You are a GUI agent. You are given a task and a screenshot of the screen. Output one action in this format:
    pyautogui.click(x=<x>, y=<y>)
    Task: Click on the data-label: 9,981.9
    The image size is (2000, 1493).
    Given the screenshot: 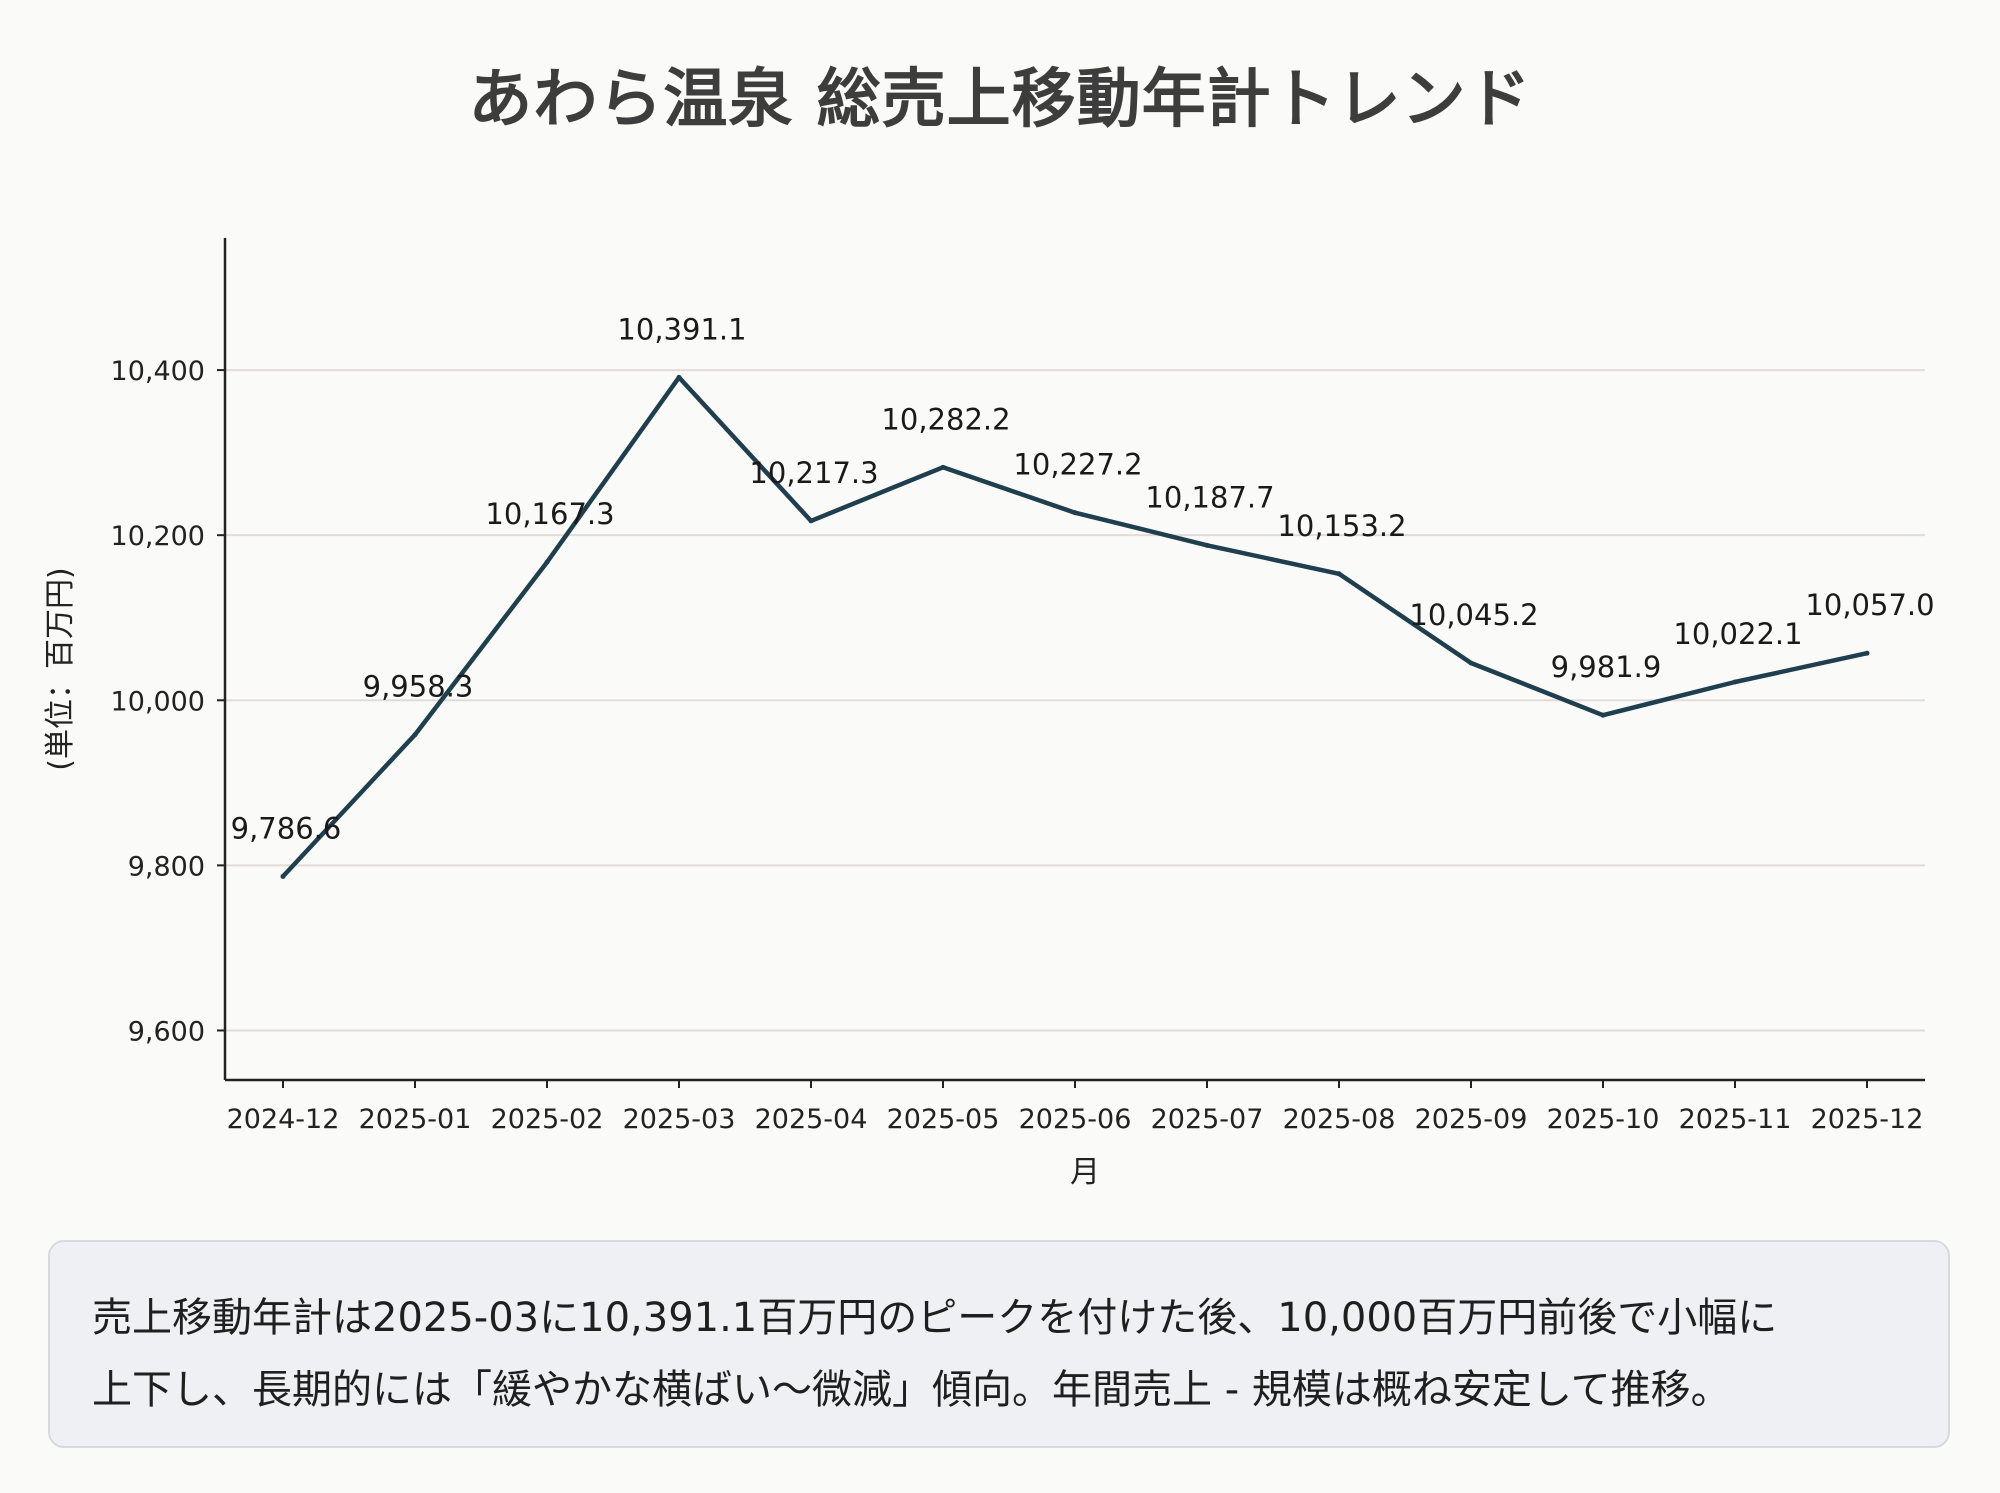 What is the action you would take?
    pyautogui.click(x=1606, y=667)
    